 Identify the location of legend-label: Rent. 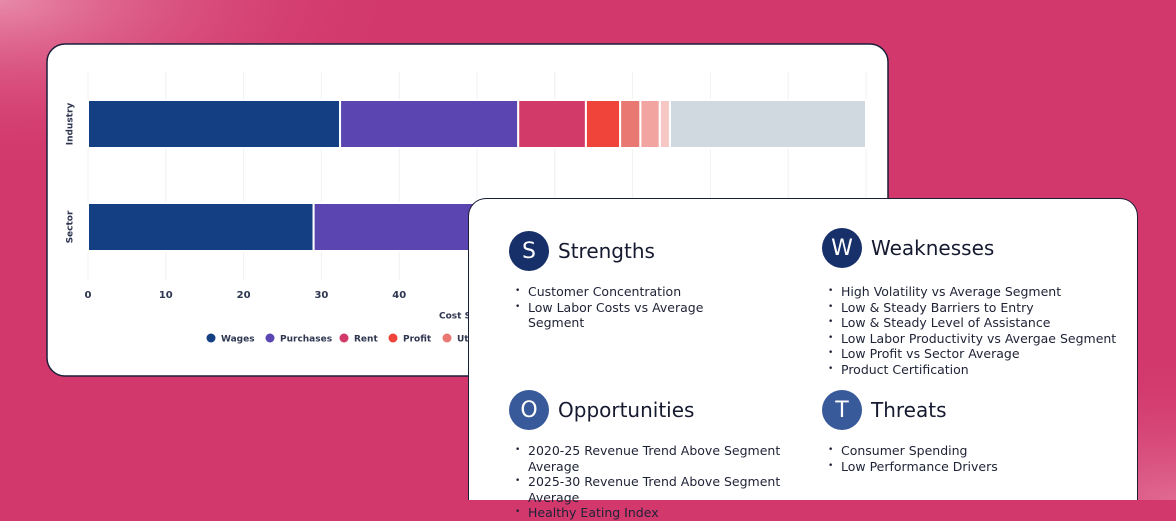
(366, 340).